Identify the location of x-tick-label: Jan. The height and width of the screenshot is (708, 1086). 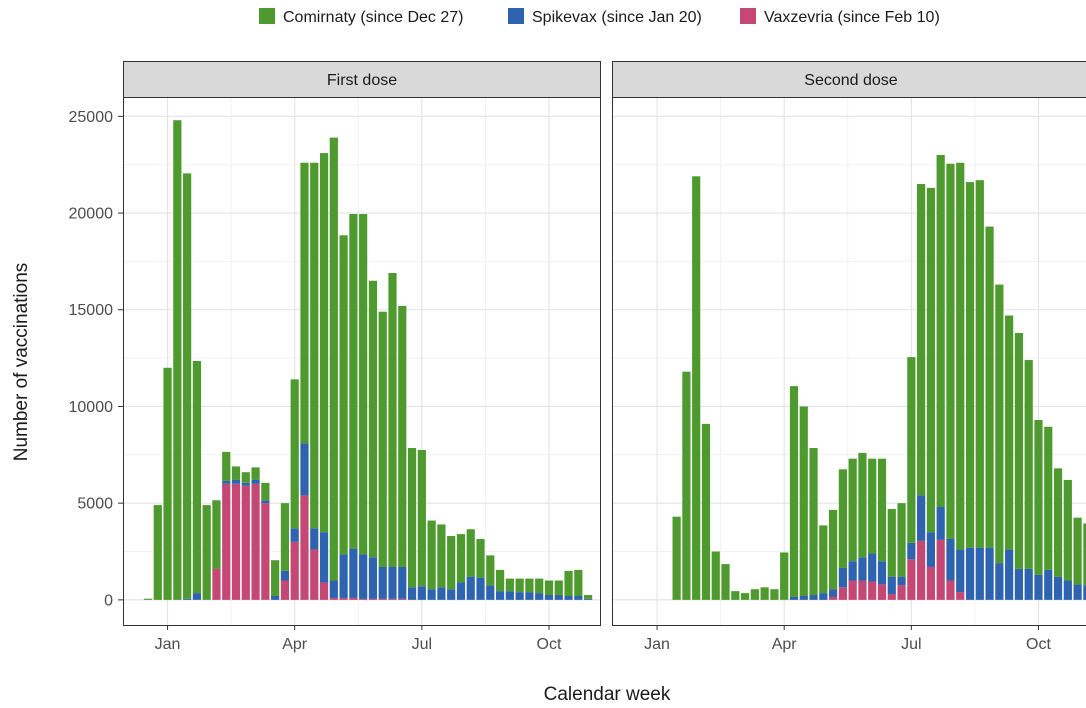
(657, 644).